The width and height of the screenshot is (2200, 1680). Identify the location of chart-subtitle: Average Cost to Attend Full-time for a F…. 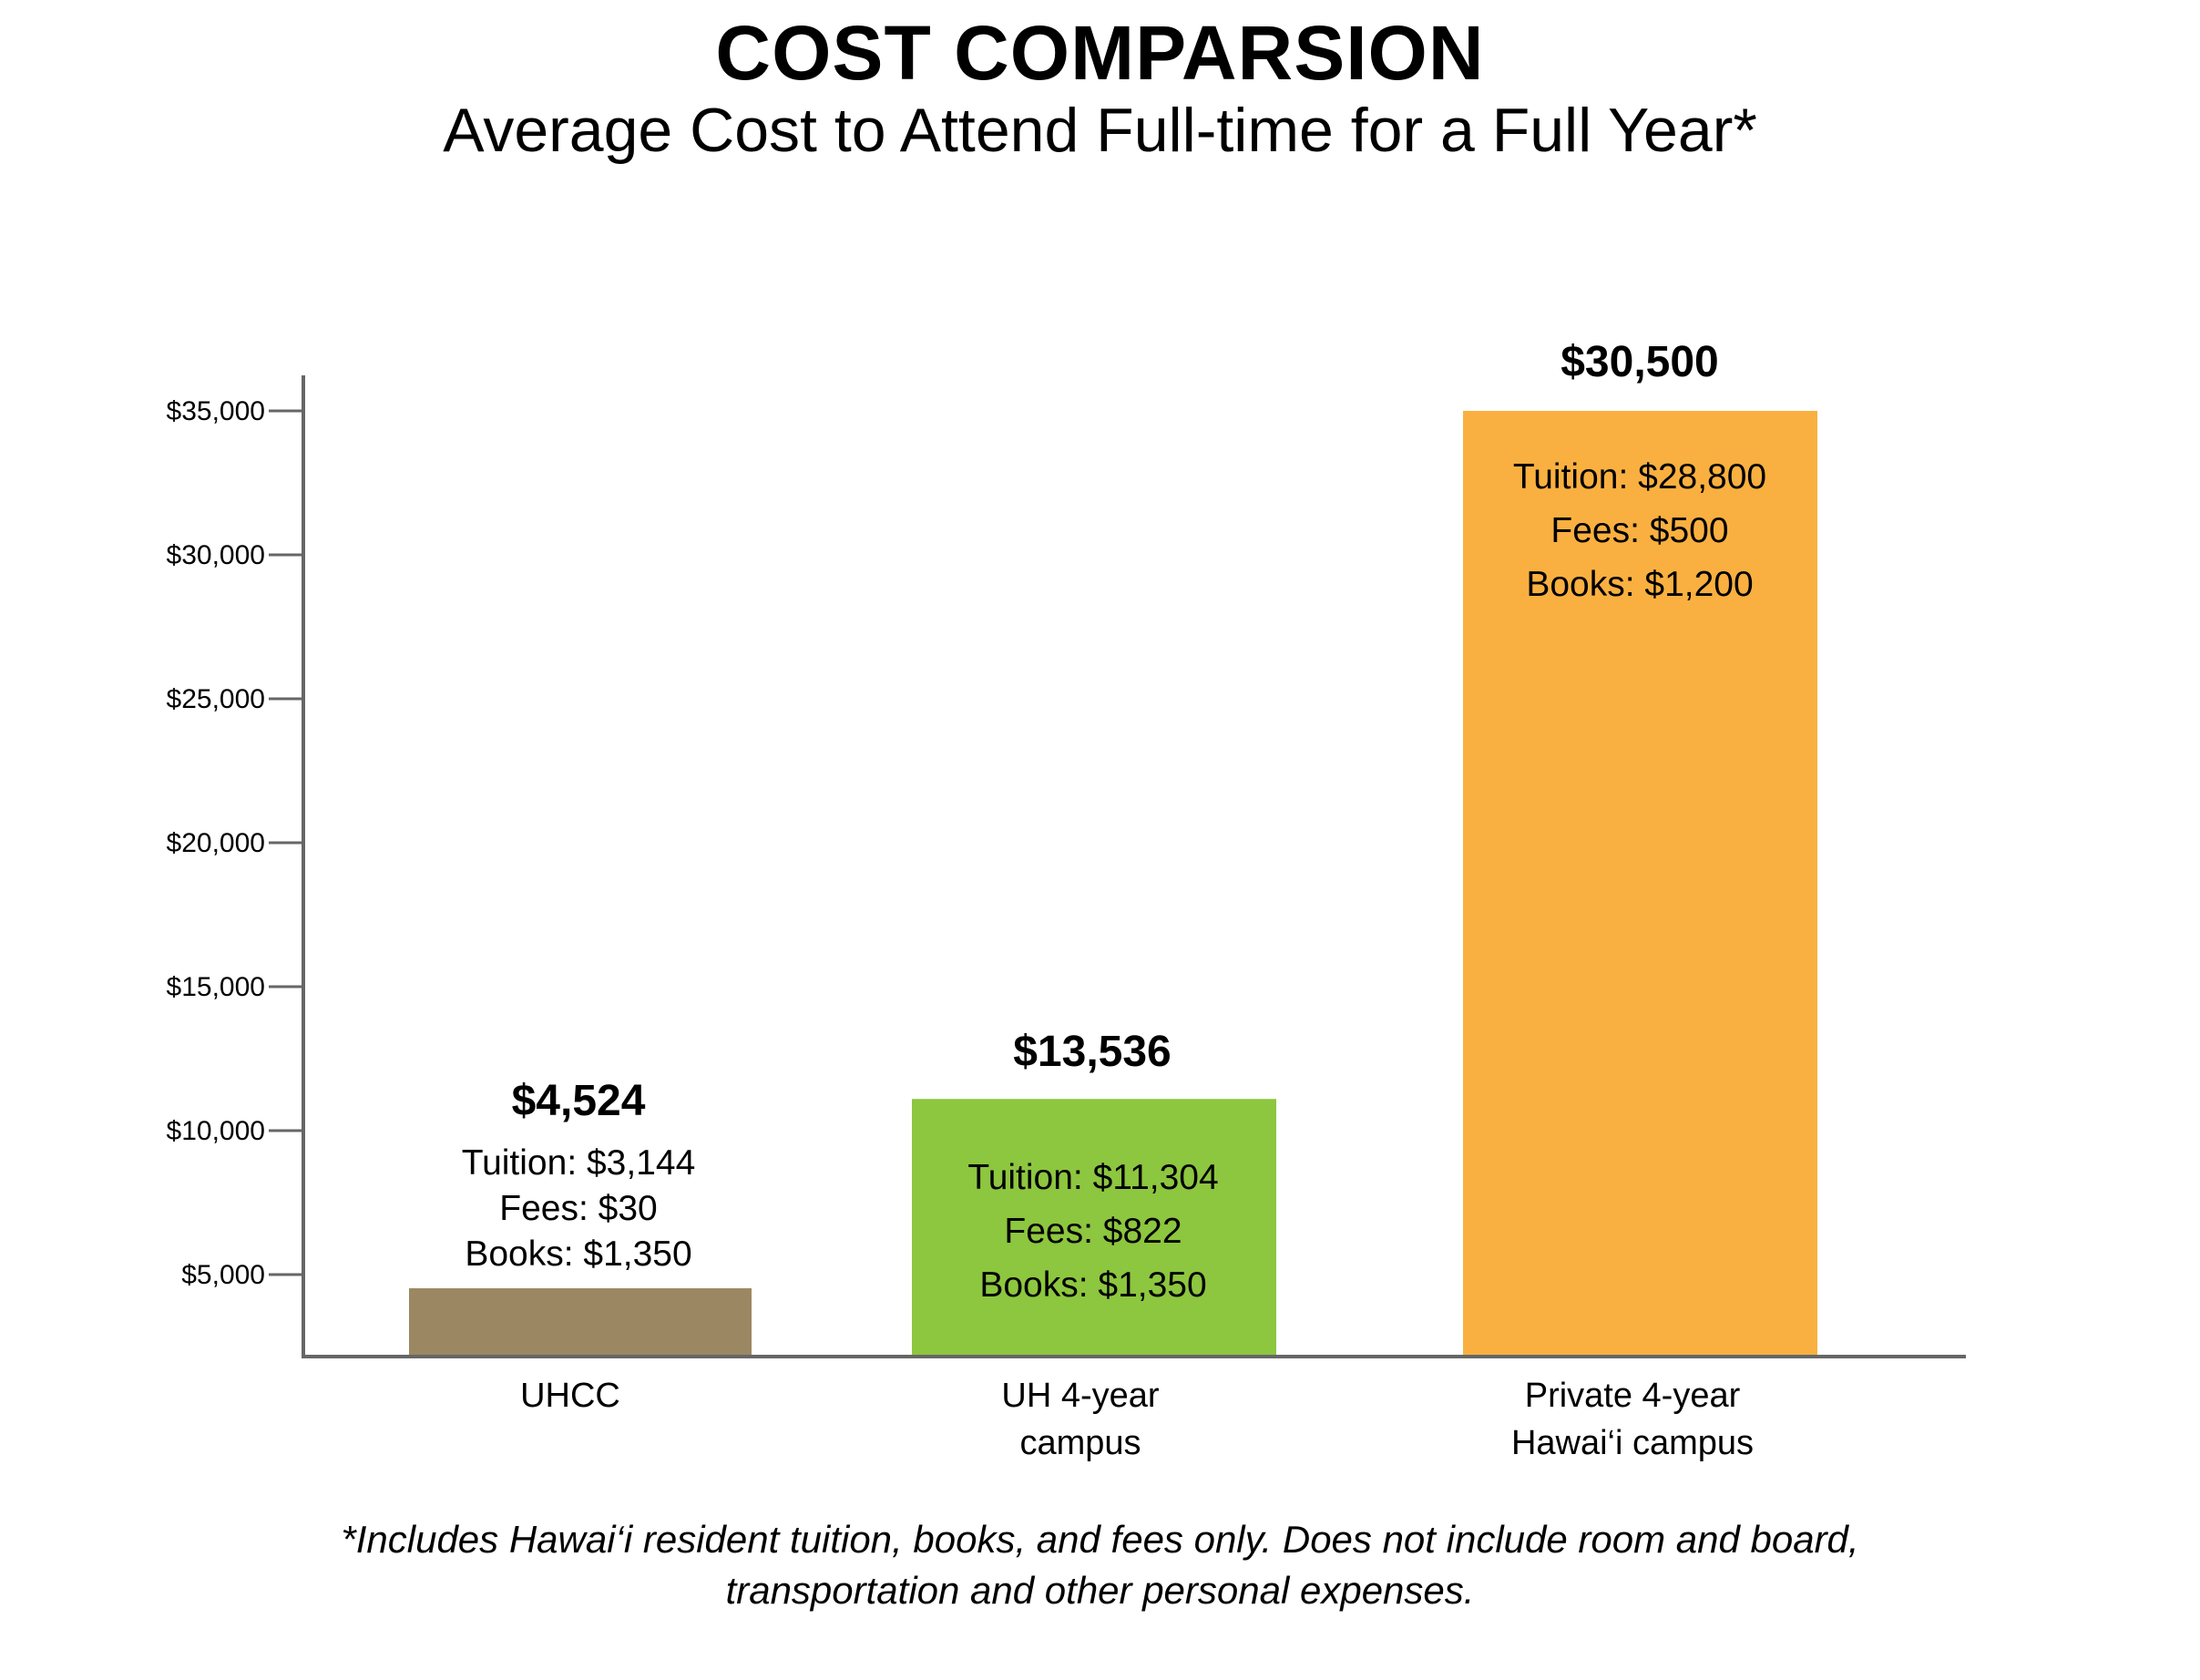
(1100, 131).